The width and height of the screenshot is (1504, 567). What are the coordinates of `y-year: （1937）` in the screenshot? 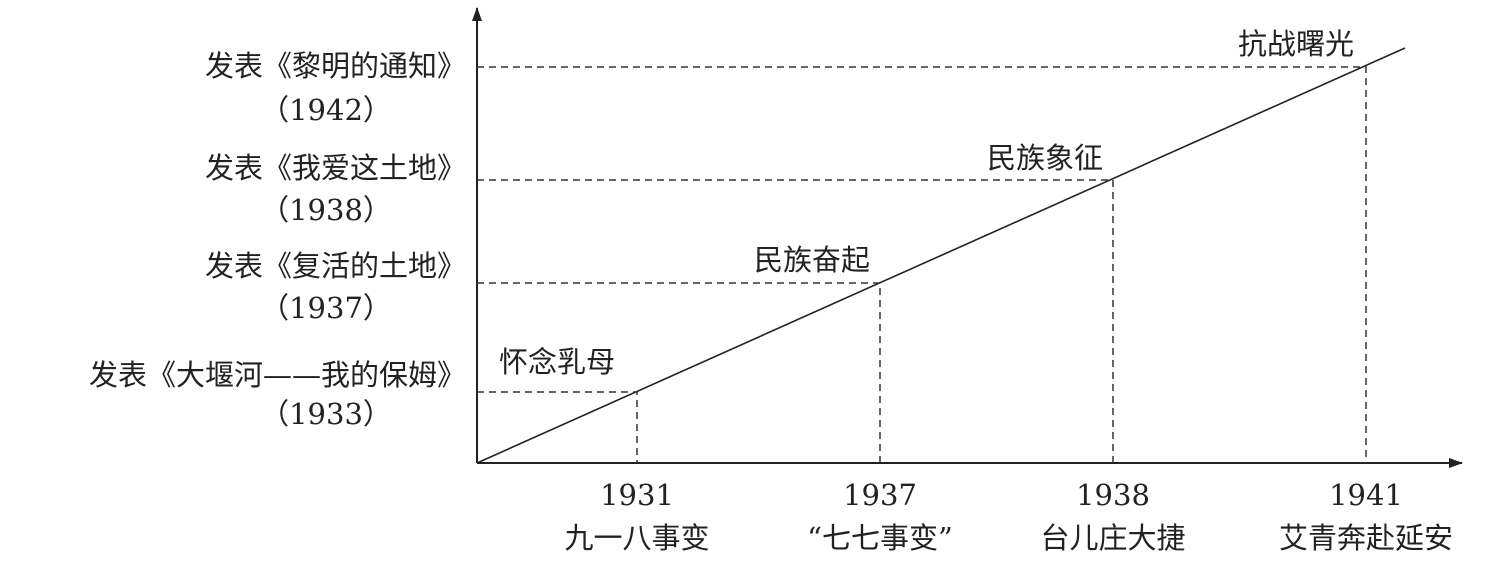 It's located at (326, 308).